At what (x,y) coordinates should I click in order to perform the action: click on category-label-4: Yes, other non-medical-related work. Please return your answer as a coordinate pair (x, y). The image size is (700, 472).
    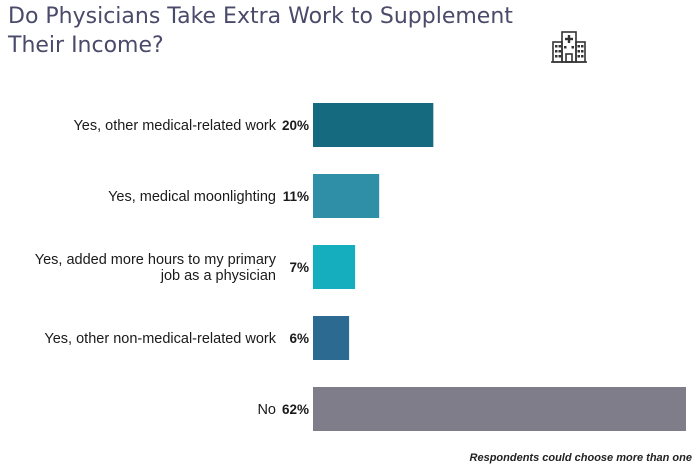
    Looking at the image, I should click on (160, 339).